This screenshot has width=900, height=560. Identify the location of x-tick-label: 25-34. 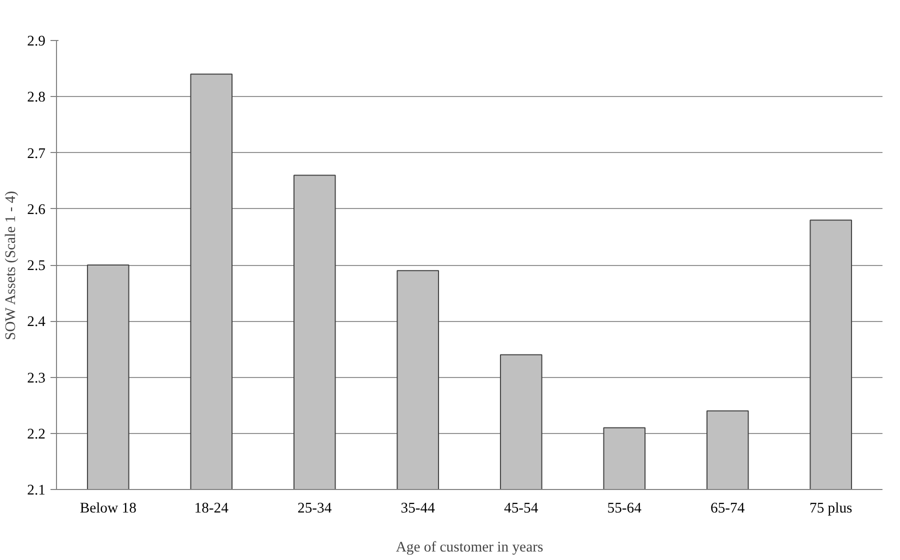
(315, 508).